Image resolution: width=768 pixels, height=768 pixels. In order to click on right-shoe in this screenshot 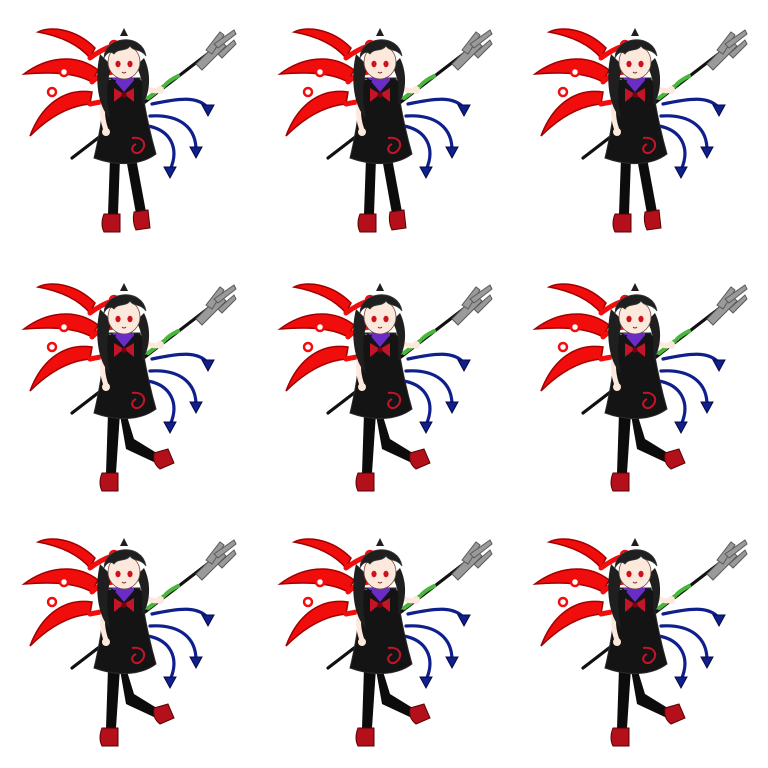, I will do `click(675, 714)`.